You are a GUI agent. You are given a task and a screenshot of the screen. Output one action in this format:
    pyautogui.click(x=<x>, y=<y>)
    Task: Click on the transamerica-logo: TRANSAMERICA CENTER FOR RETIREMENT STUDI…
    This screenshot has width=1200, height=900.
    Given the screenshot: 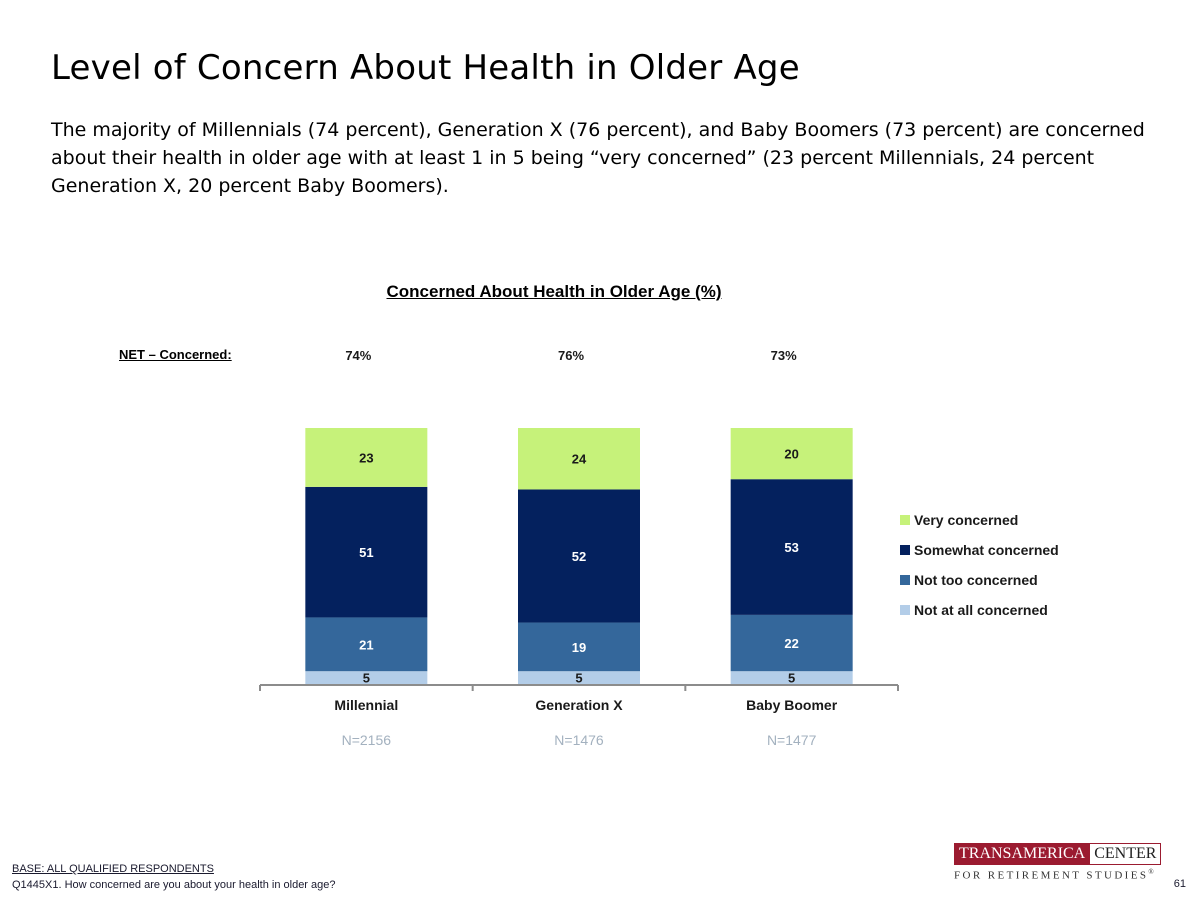 What is the action you would take?
    pyautogui.click(x=1059, y=862)
    